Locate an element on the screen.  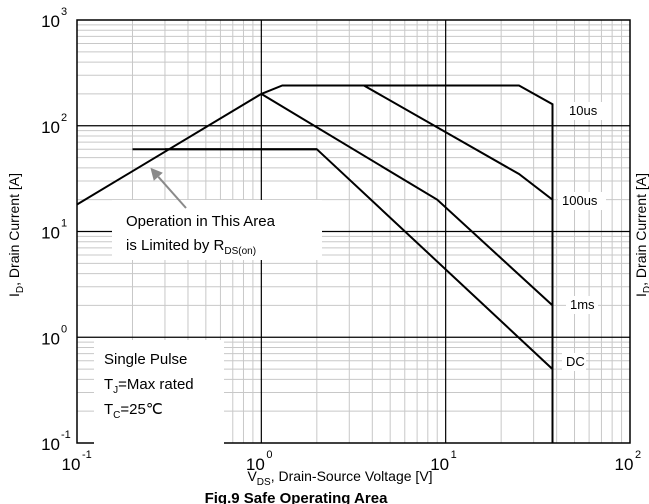
right-y-axis-label-rest: , Drain Current [A] is located at coordinates (641, 229).